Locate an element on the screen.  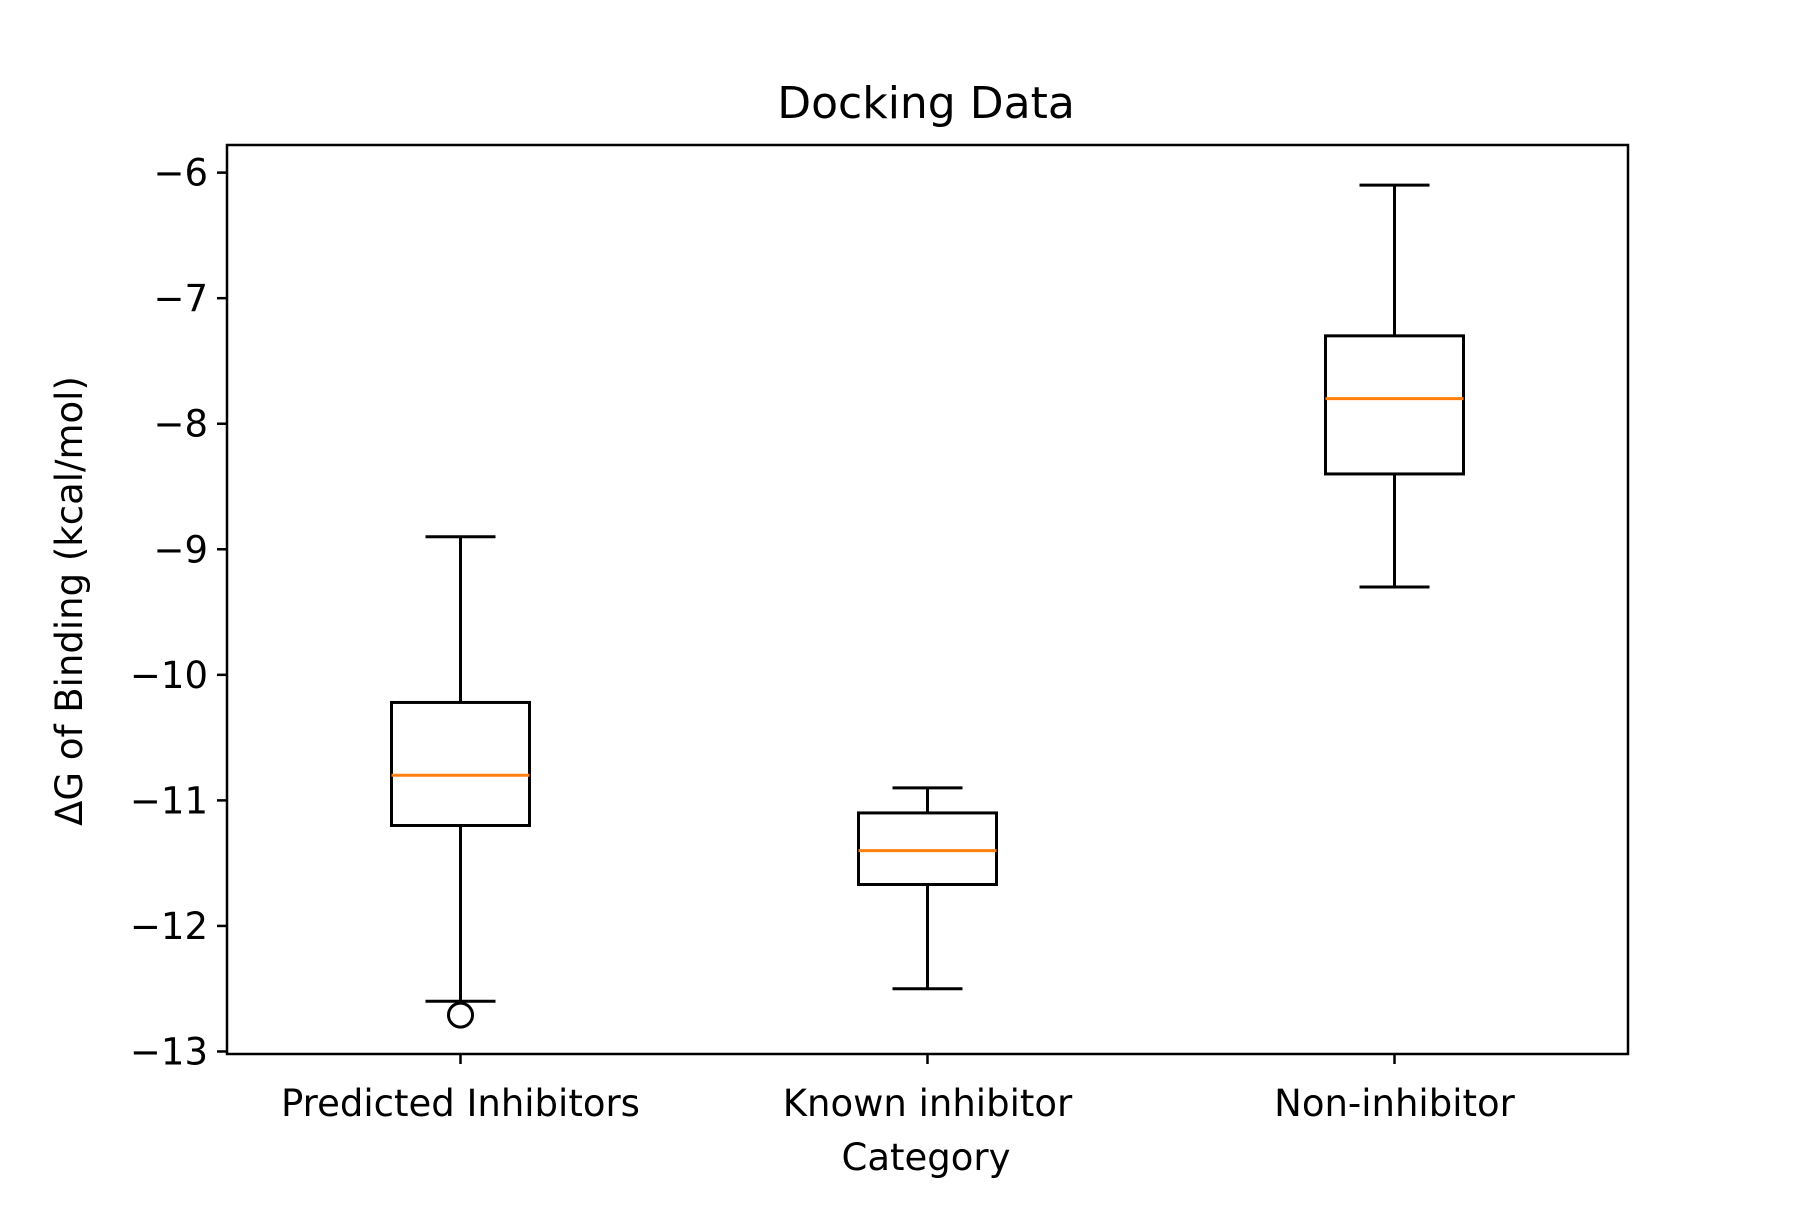
y-tick-label: −7 is located at coordinates (180, 298).